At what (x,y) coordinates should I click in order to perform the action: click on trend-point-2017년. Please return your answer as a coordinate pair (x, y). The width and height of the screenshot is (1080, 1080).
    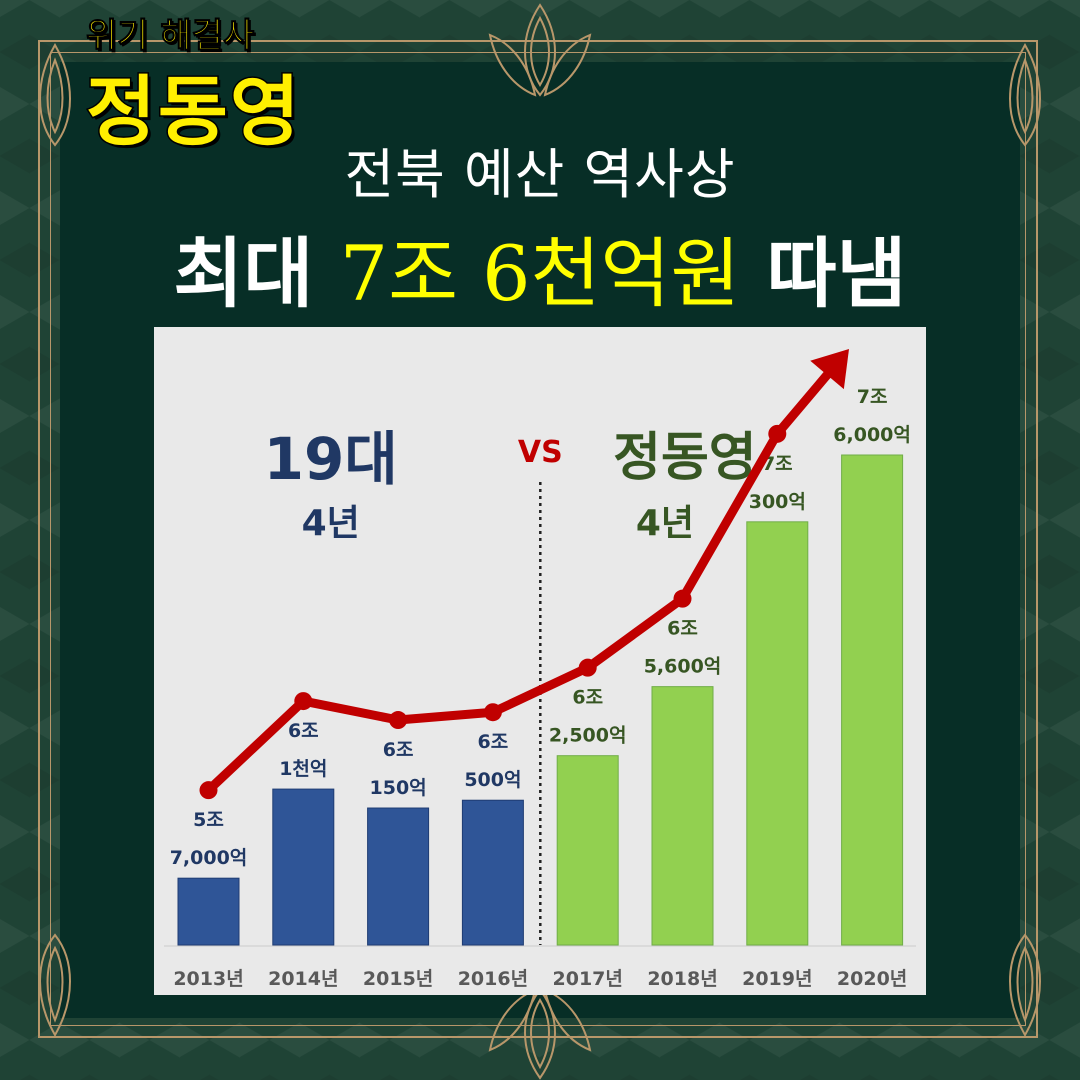
    Looking at the image, I should click on (587, 667).